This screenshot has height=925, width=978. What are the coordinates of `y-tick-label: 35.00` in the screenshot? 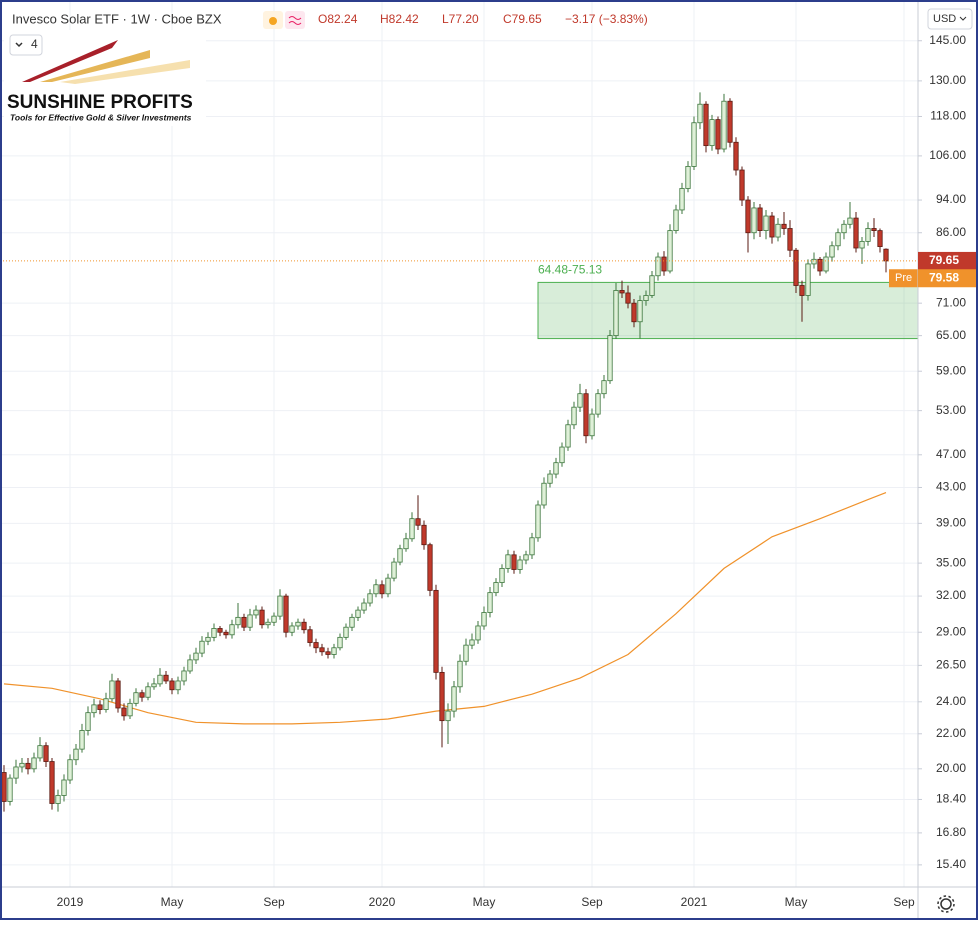 It's located at (951, 562).